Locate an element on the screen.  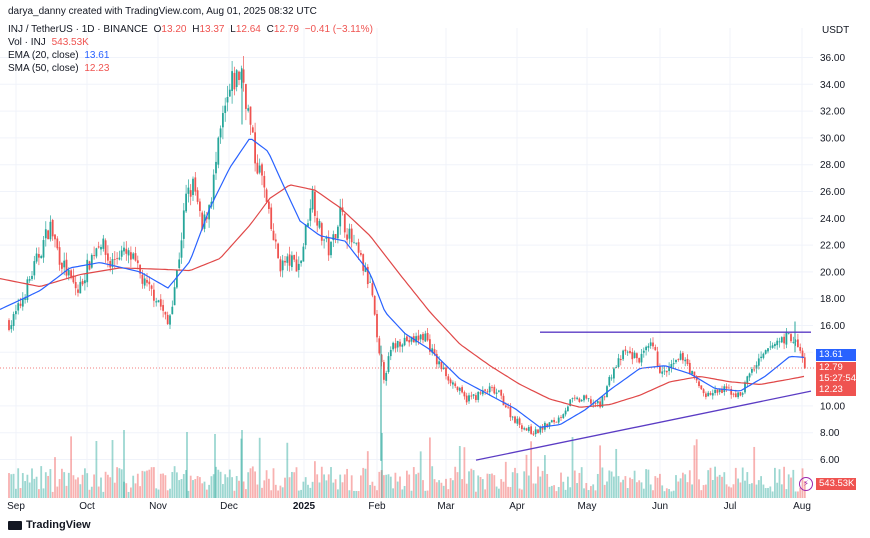
currency-label: USDT is located at coordinates (836, 30).